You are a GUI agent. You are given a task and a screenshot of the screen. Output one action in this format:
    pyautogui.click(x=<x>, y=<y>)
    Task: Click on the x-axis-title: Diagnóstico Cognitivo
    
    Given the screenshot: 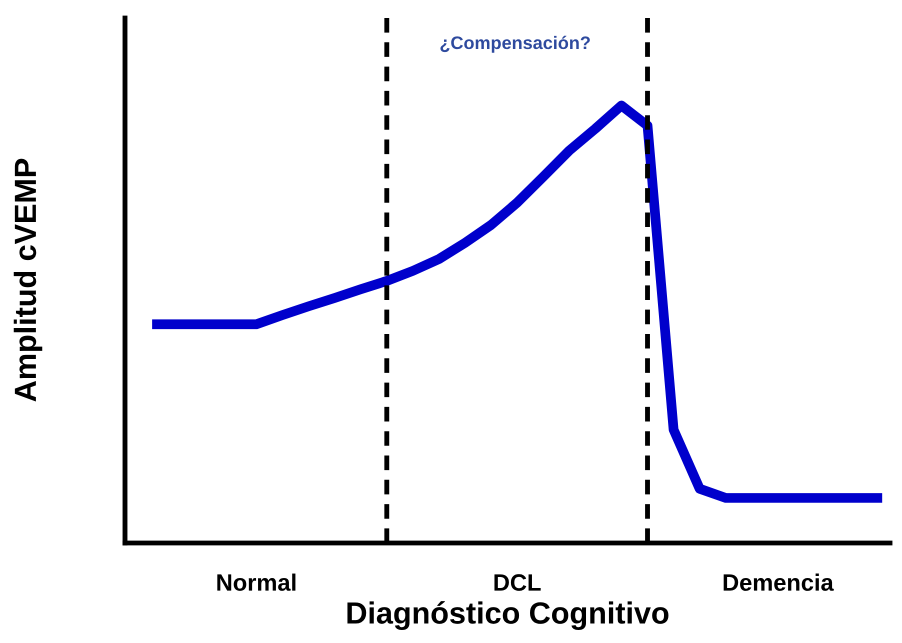 What is the action you would take?
    pyautogui.click(x=507, y=615)
    